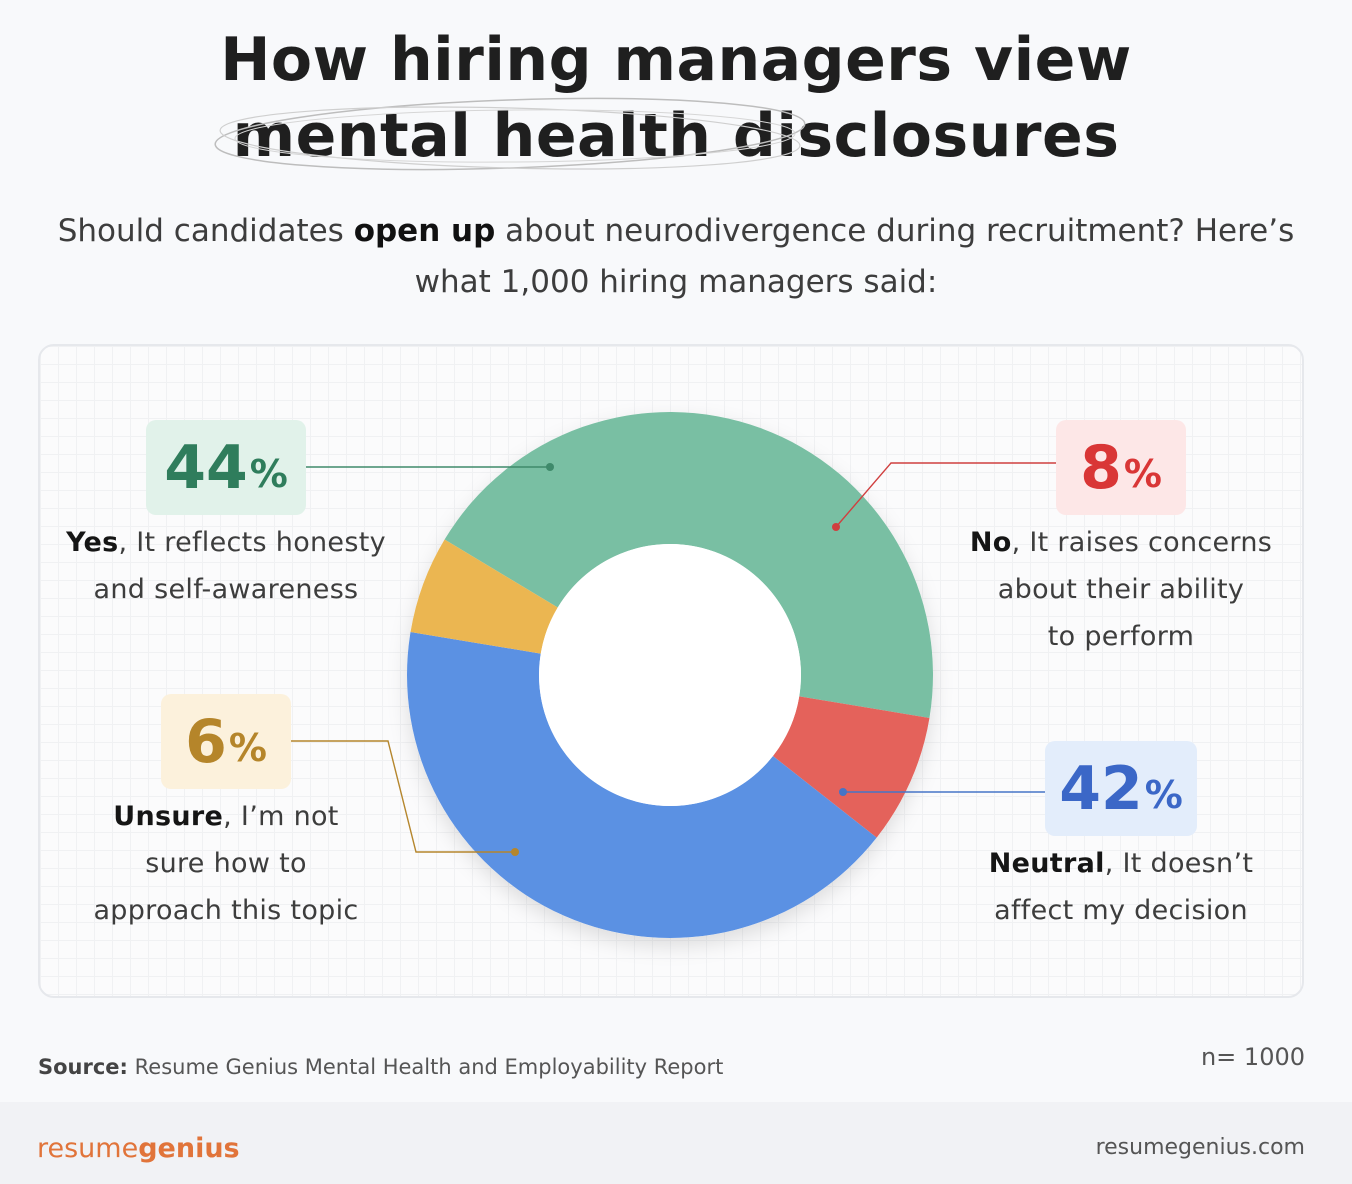 Image resolution: width=1352 pixels, height=1184 pixels. I want to click on leader-line-no, so click(945, 495).